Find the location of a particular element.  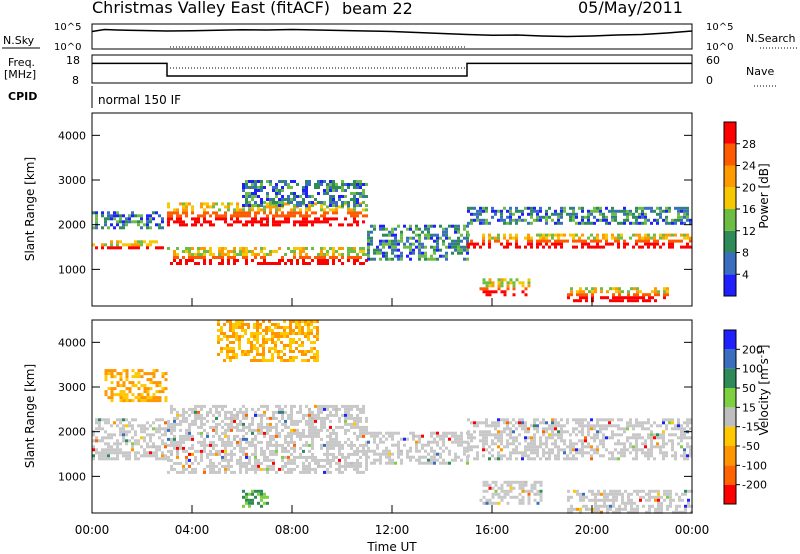

x-tick-label: 00:00 is located at coordinates (92, 530).